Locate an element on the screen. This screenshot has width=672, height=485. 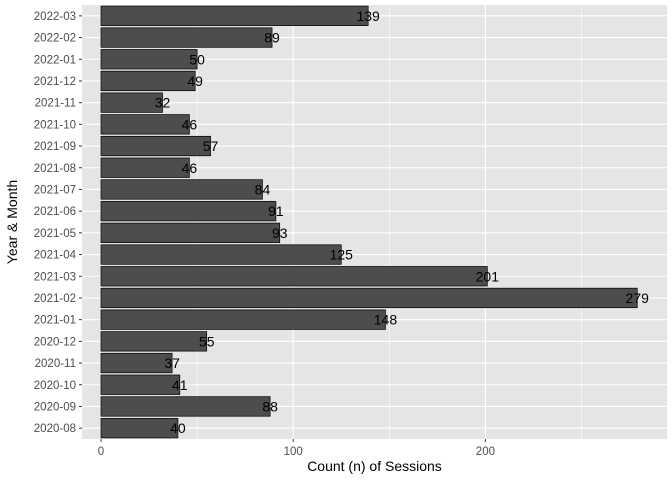
y-tick-label-2022-01: 2022-01 is located at coordinates (55, 60).